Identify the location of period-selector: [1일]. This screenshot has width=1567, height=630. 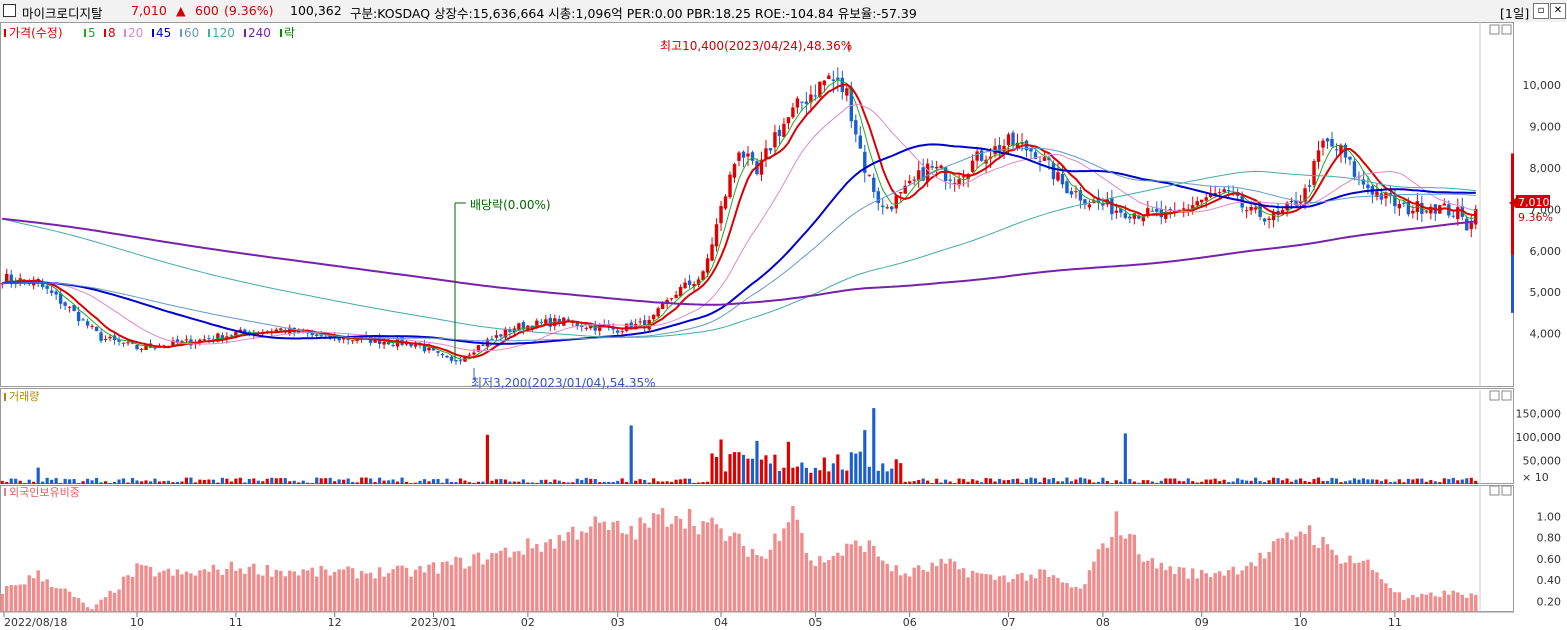
(1515, 13).